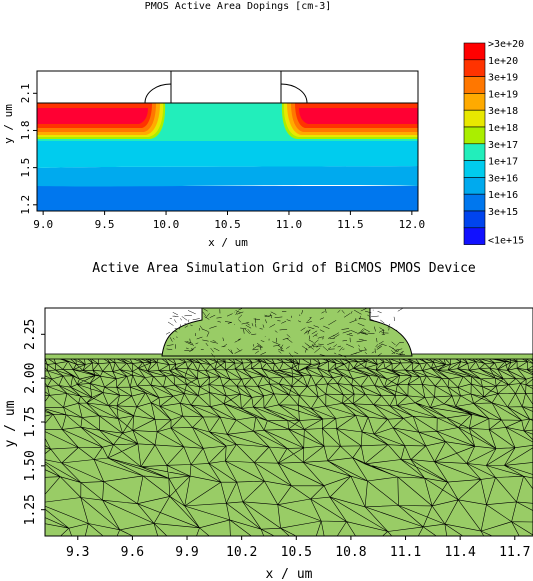  Describe the element at coordinates (503, 61) in the screenshot. I see `legend-label: 1e+20` at that location.